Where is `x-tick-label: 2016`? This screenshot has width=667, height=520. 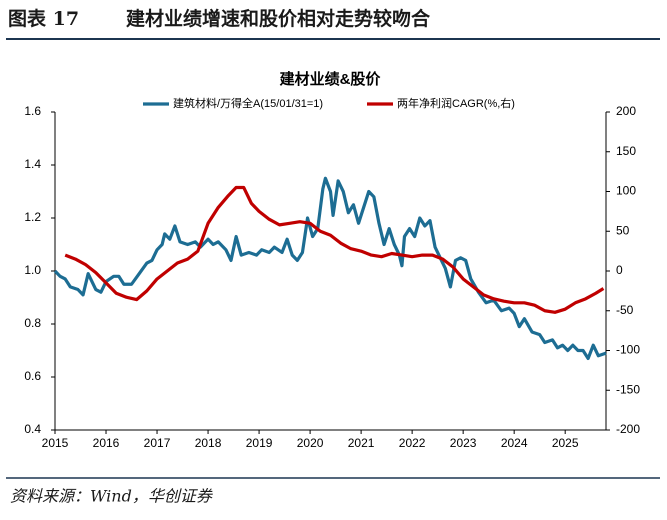
x-tick-label: 2016 is located at coordinates (106, 443).